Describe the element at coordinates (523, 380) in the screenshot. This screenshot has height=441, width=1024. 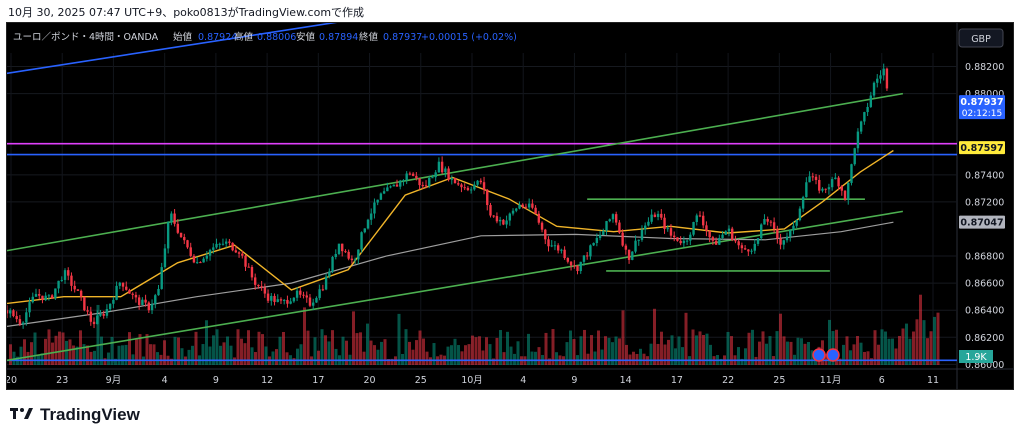
I see `x-tick-label: 4` at that location.